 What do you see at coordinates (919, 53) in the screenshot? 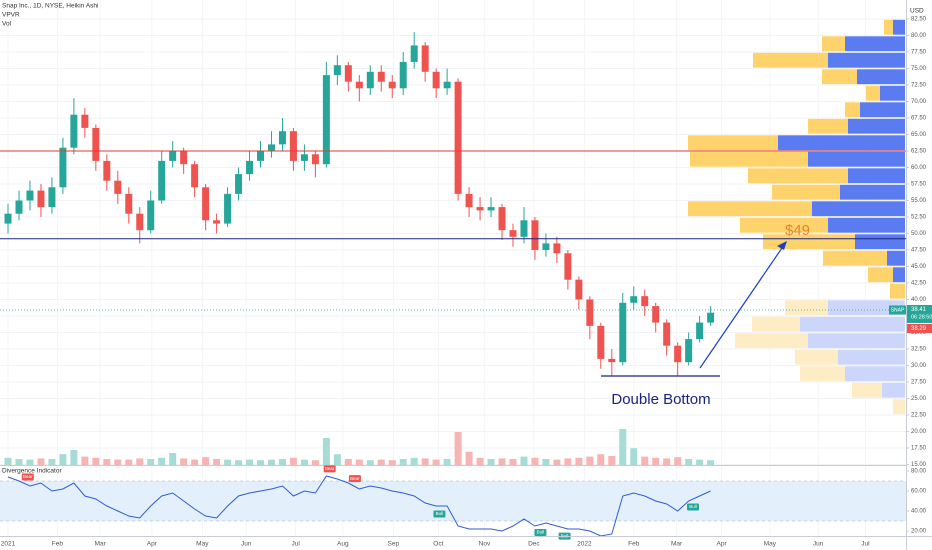
I see `y-tick-label: 77.50` at bounding box center [919, 53].